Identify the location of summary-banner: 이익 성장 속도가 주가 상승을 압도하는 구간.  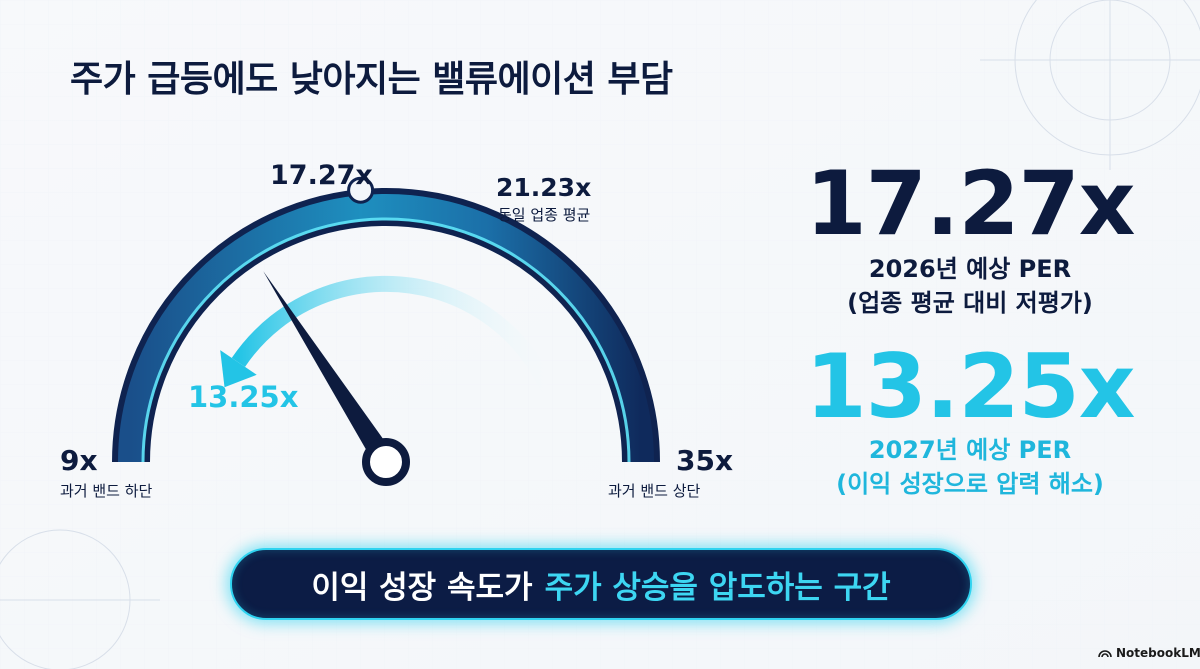
(601, 584).